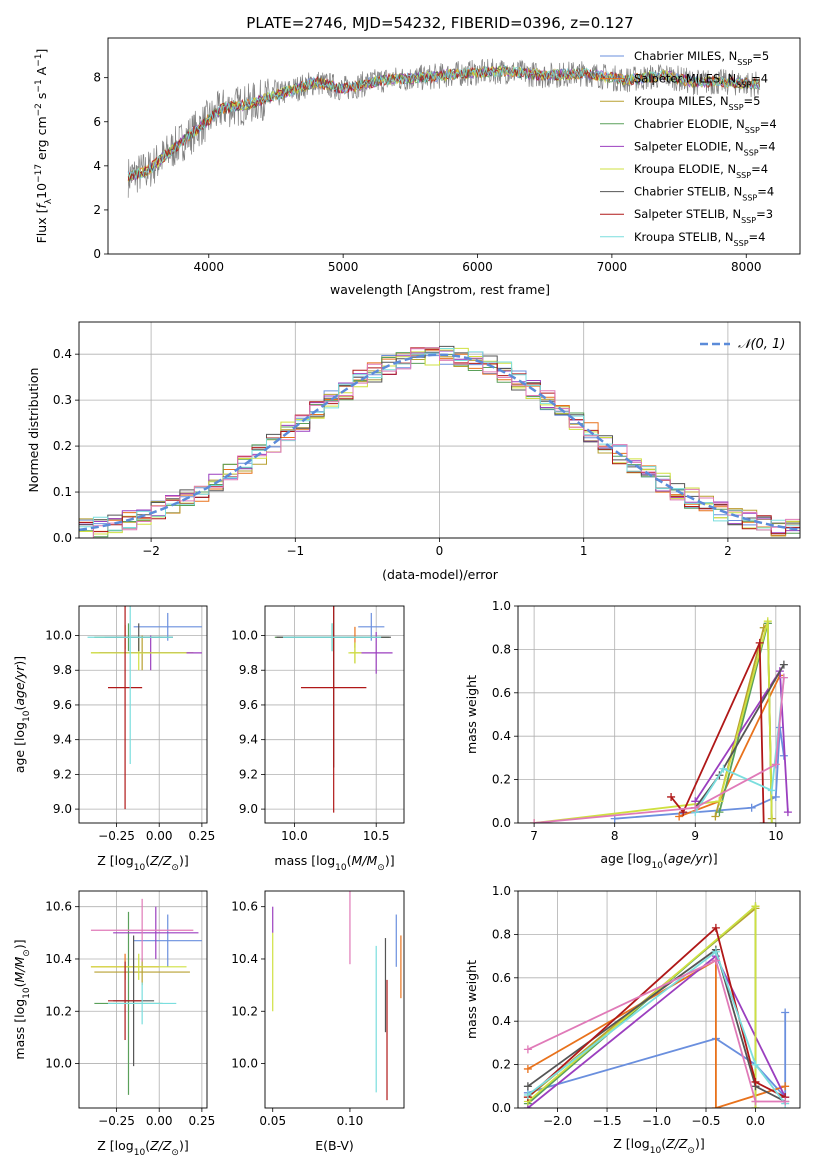 This screenshot has width=819, height=1170. What do you see at coordinates (584, 551) in the screenshot?
I see `x-tick-label: 1` at bounding box center [584, 551].